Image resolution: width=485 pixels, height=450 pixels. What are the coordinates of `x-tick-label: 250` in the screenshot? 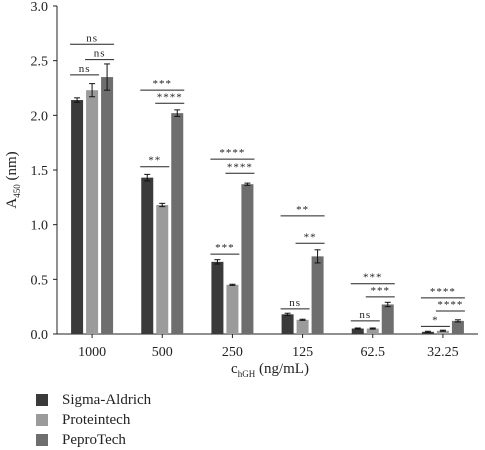 It's located at (232, 352).